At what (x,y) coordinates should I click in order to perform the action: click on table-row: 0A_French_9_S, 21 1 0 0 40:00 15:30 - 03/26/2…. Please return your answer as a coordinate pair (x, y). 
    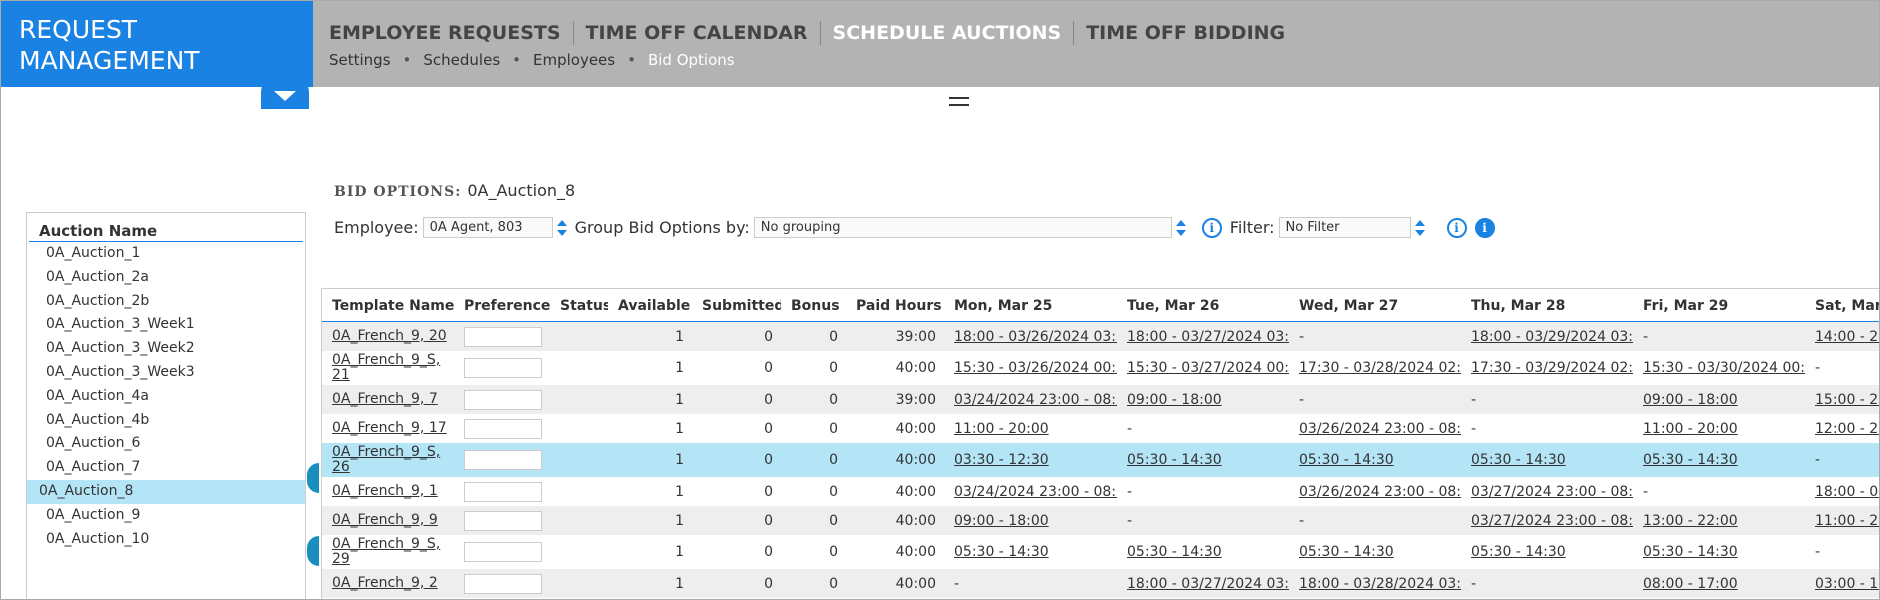
    Looking at the image, I should click on (1100, 368).